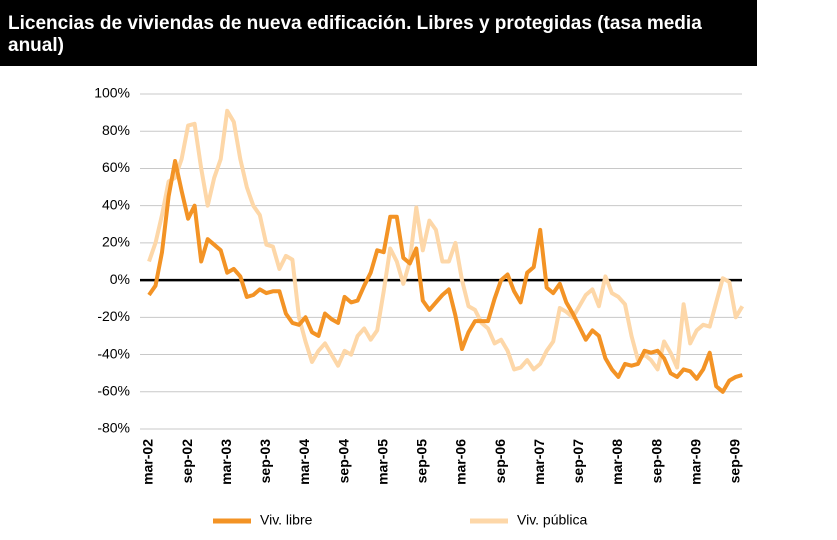 The height and width of the screenshot is (540, 837). I want to click on y-tick-label: 80%, so click(116, 130).